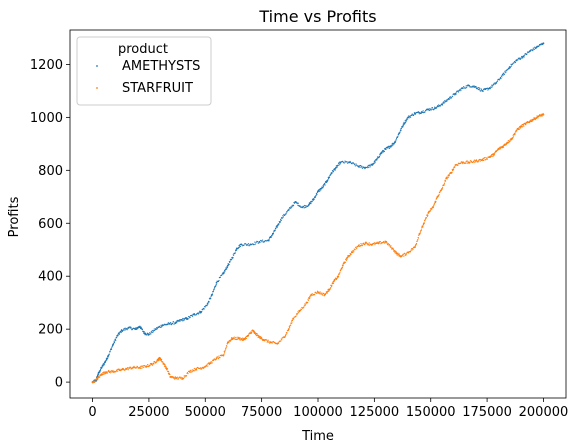 The height and width of the screenshot is (448, 577). I want to click on legend-entries: AMETHYSTS STARFRUIT, so click(148, 77).